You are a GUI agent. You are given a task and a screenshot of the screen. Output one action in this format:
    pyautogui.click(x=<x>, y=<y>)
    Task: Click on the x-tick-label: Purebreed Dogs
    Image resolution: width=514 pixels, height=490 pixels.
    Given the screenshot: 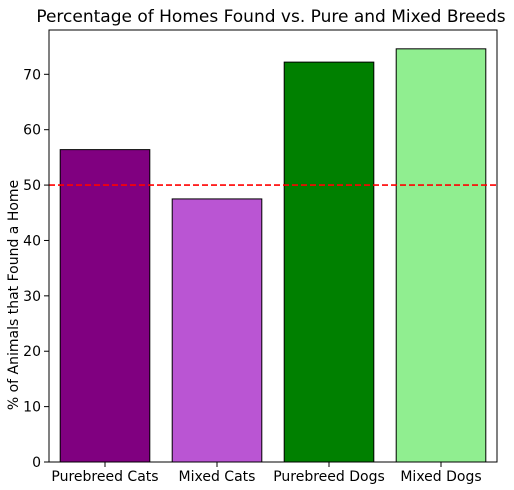 What is the action you would take?
    pyautogui.click(x=329, y=477)
    